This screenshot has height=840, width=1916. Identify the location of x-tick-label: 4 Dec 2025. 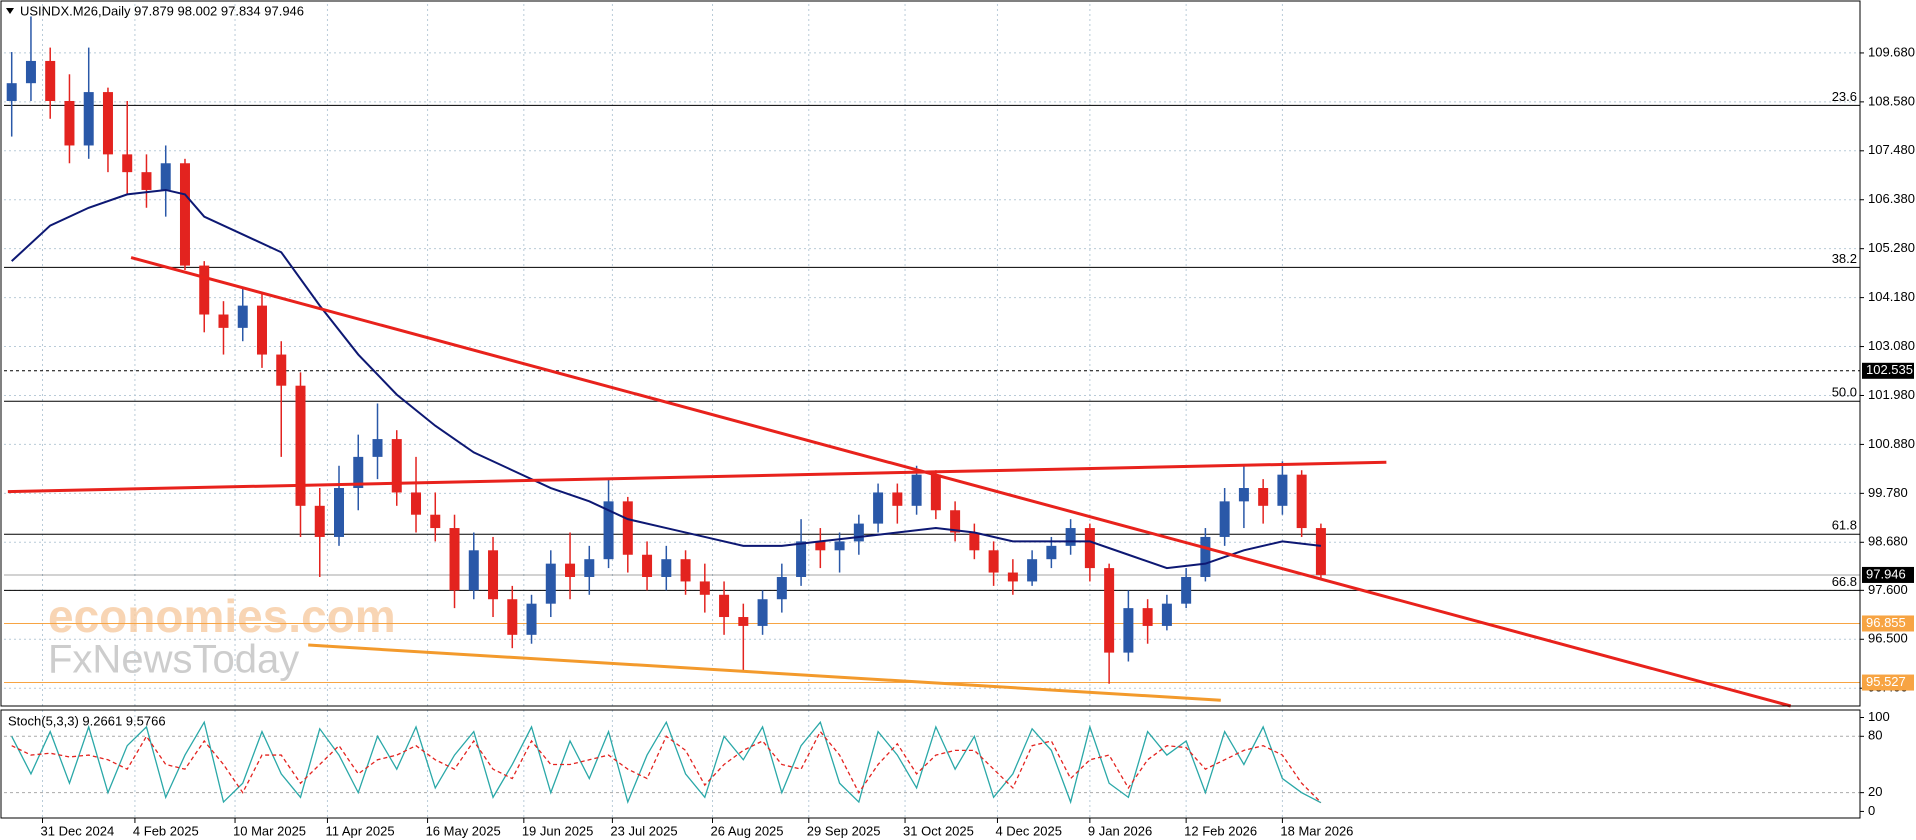
(1028, 830).